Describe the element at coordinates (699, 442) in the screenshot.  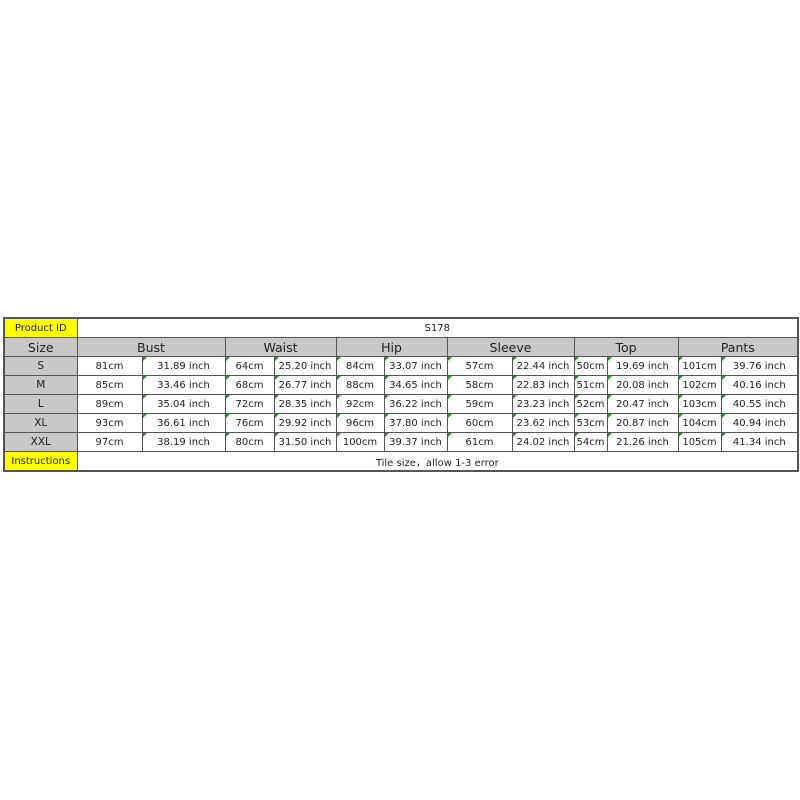
I see `cm-cell: 105cm` at that location.